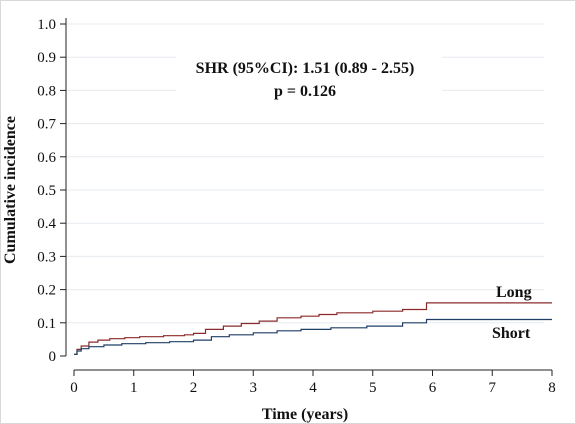 This screenshot has height=424, width=576. What do you see at coordinates (10, 190) in the screenshot?
I see `y-axis-label: Cumulative incidence` at bounding box center [10, 190].